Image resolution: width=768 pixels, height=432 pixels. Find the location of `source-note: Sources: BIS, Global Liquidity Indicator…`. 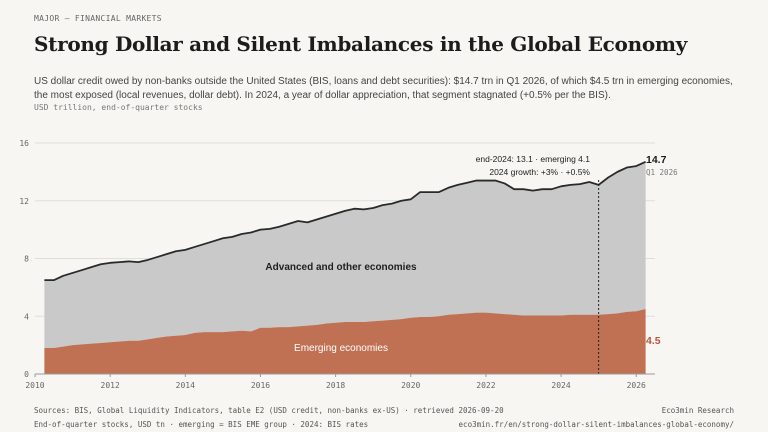

source-note: Sources: BIS, Global Liquidity Indicator… is located at coordinates (269, 410).